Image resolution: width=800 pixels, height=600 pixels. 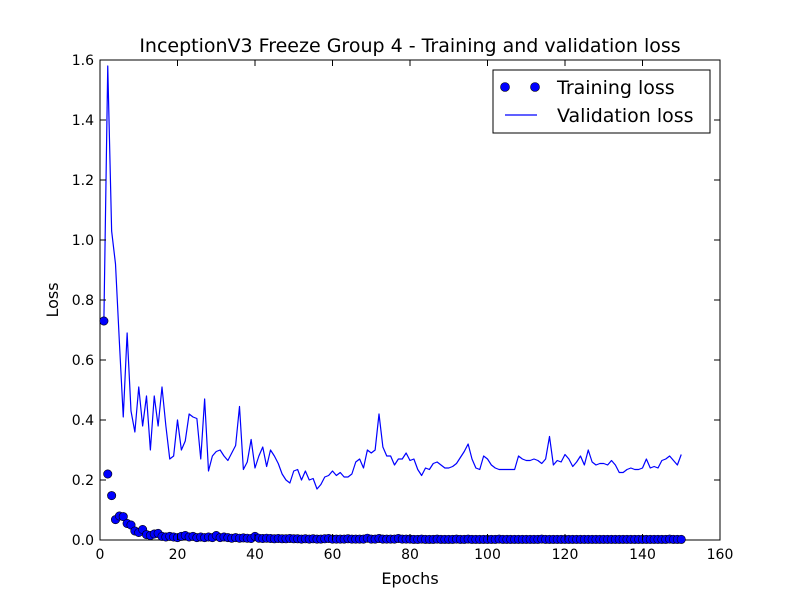 I want to click on legend: Training loss Validation loss, so click(x=601, y=101).